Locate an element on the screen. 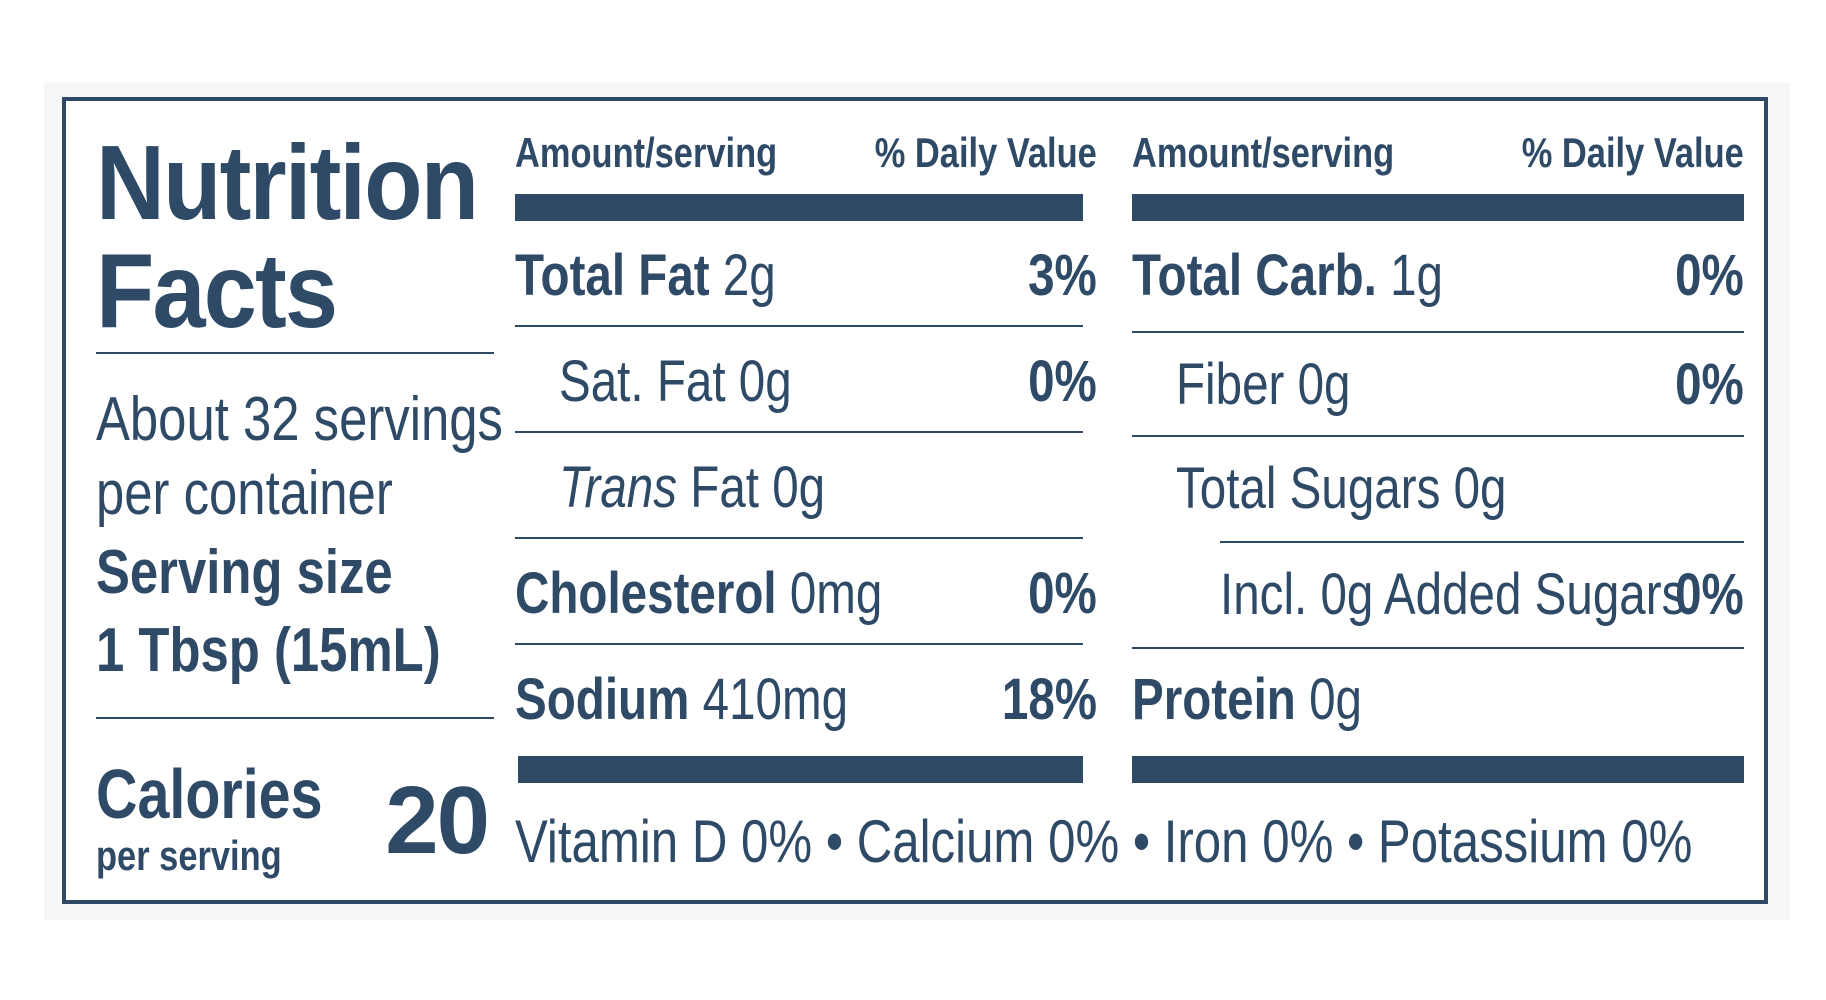  serving-size-label: Serving size is located at coordinates (244, 572).